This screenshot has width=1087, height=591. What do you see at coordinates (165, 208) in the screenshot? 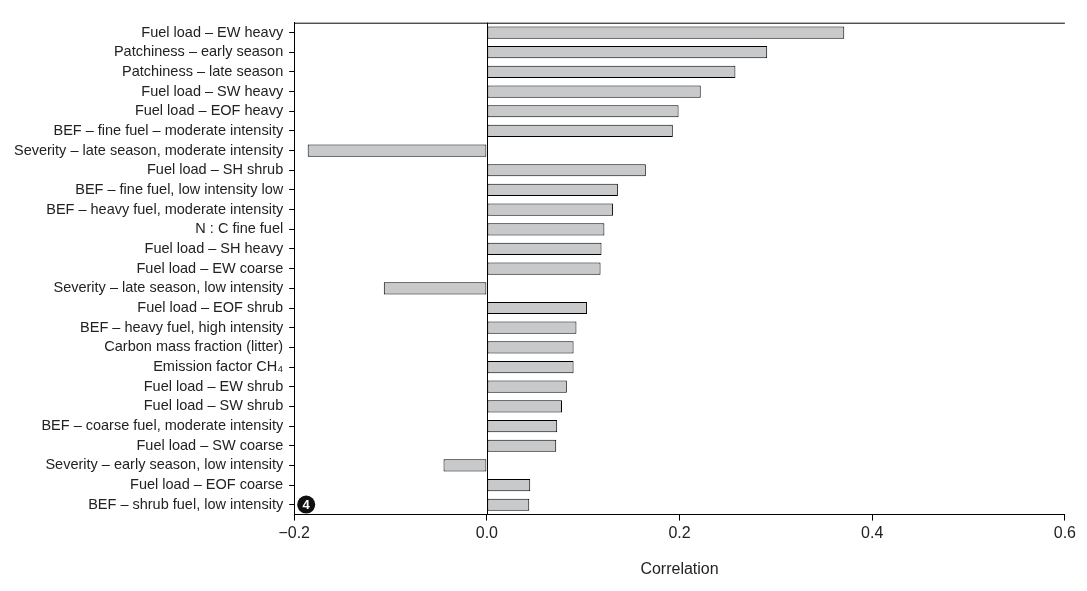
I see `y-tick-label: BEF – heavy fuel, moderate intensity` at bounding box center [165, 208].